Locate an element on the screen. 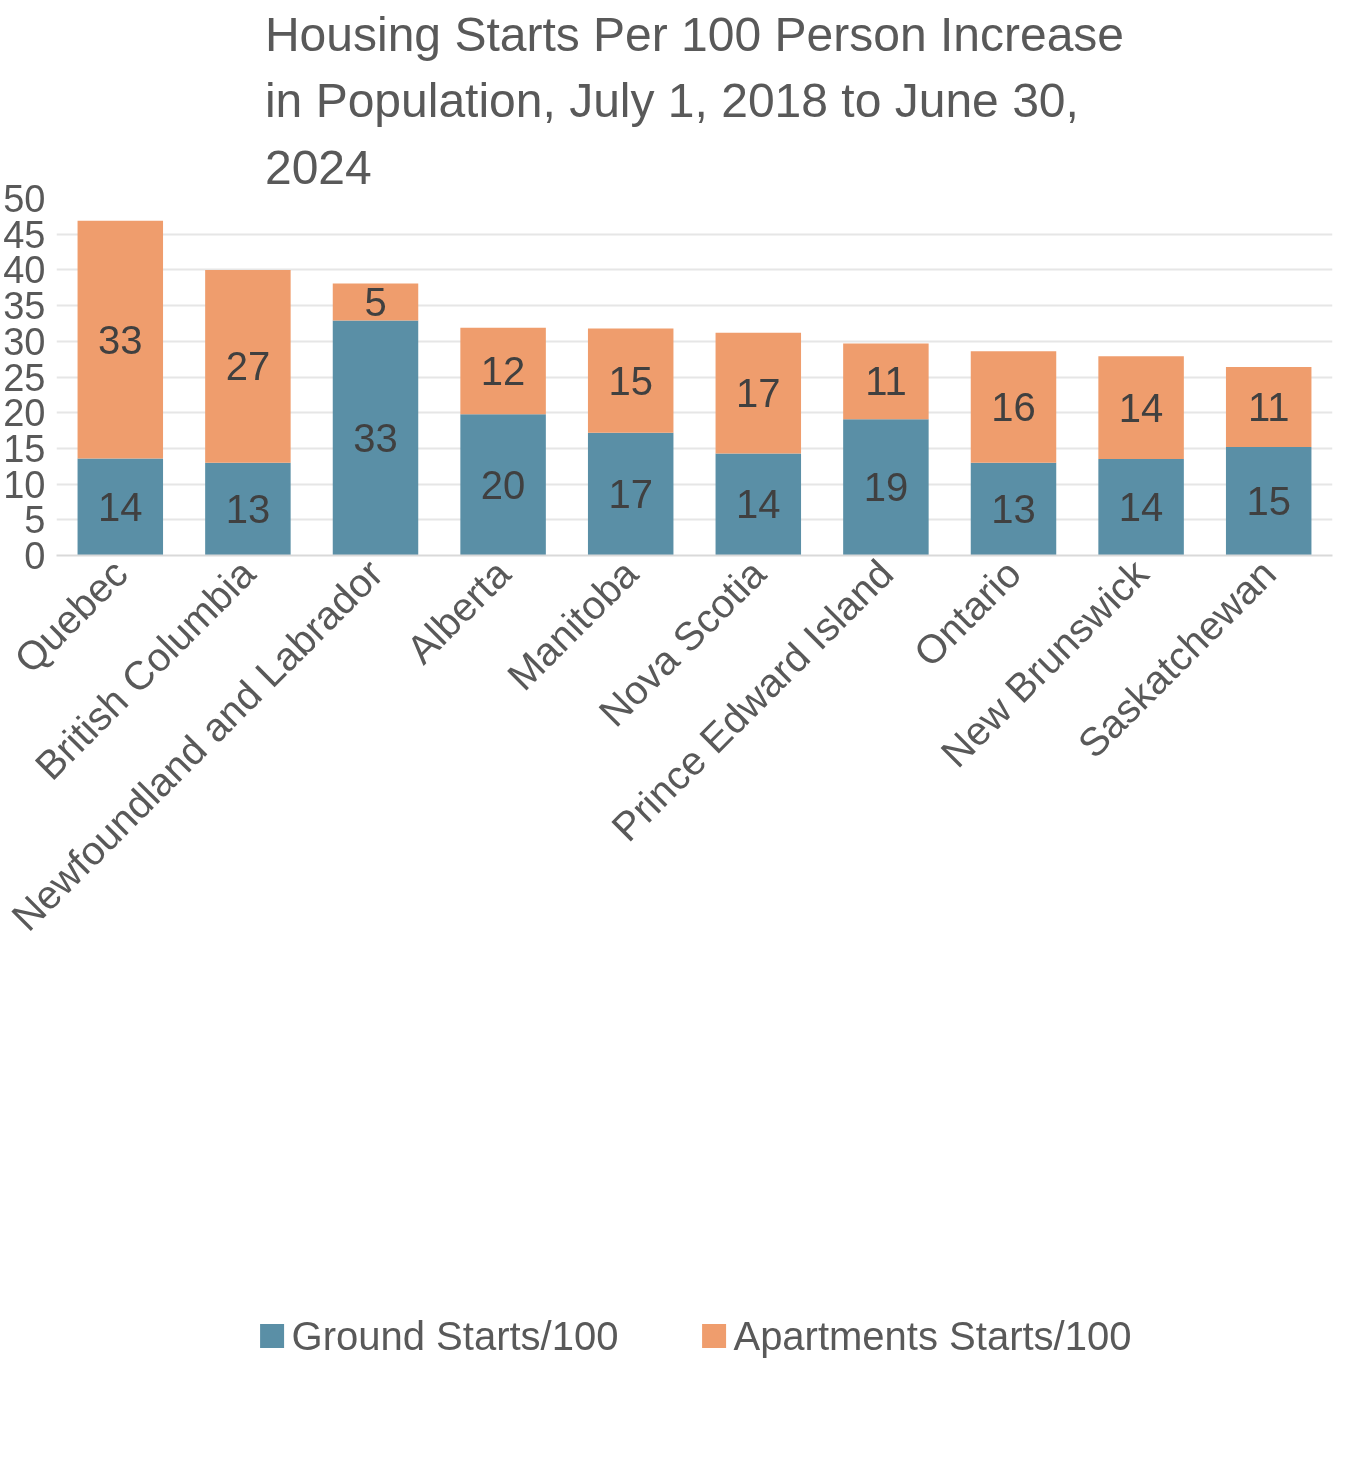  data-label: 20 is located at coordinates (503, 484).